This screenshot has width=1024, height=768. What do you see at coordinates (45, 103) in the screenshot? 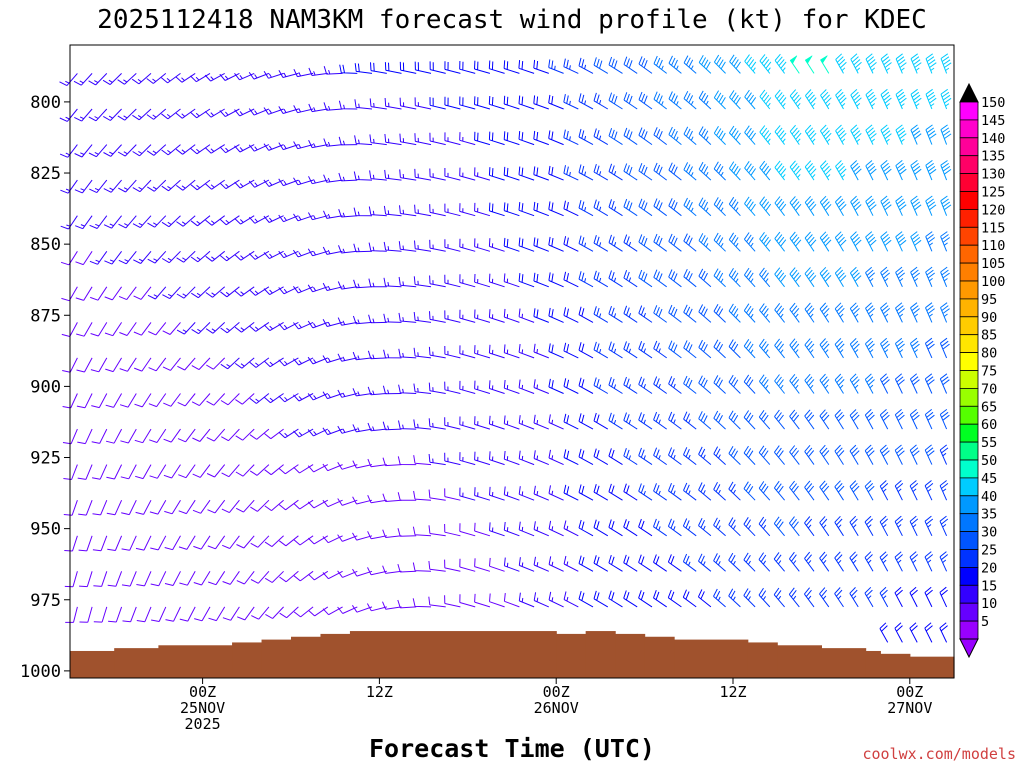
I see `y-tick-label: 800` at bounding box center [45, 103].